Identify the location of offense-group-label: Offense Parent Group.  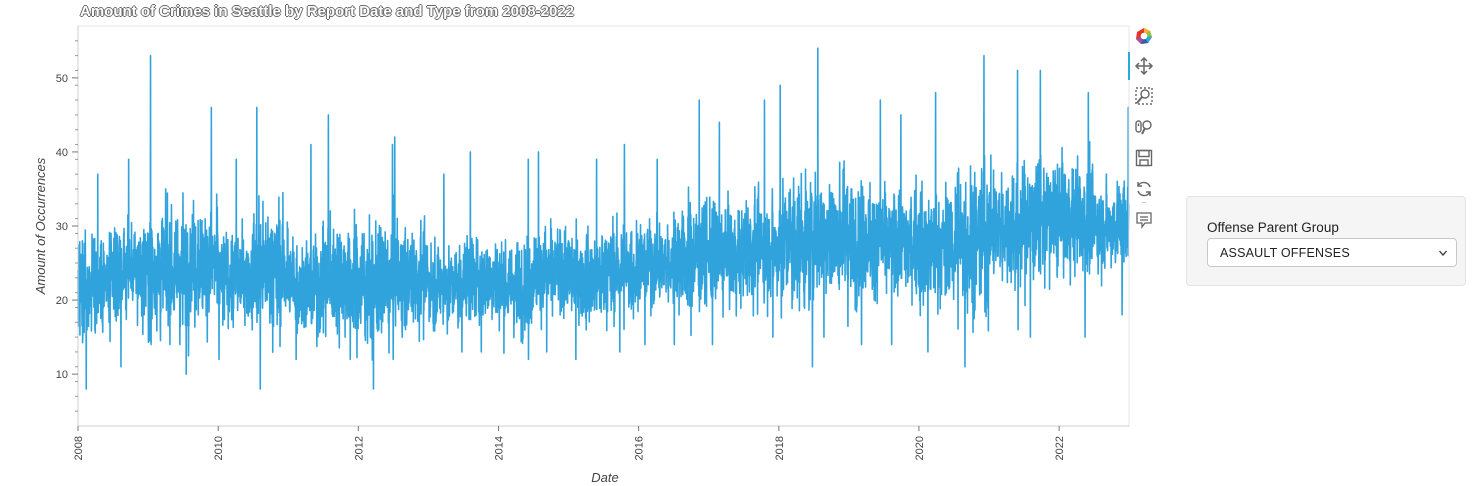
(1273, 227).